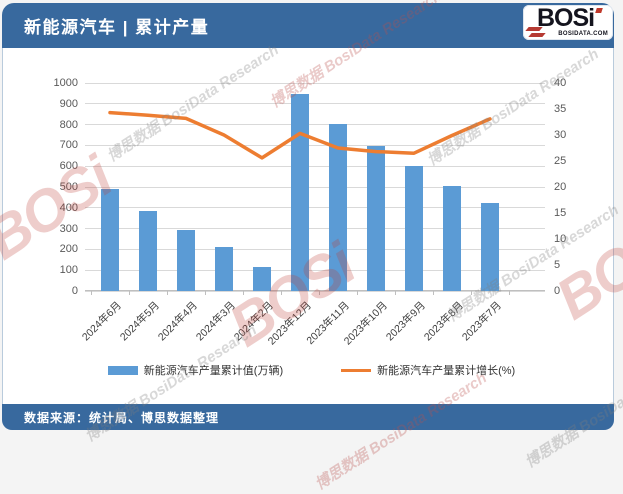  Describe the element at coordinates (446, 371) in the screenshot. I see `legend-line-label: 新能源汽车产量累计增长(%)` at that location.